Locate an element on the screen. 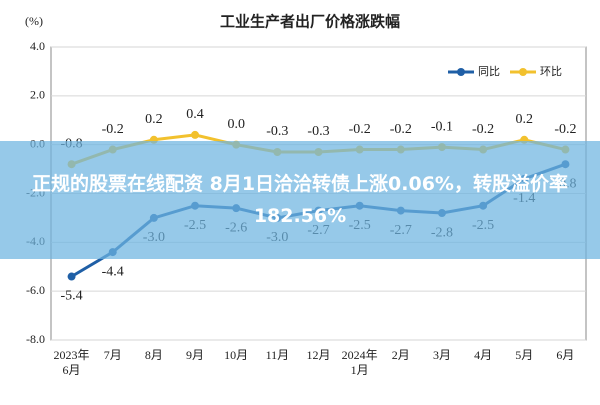 Image resolution: width=600 pixels, height=405 pixels. x-tick-label: 3月 is located at coordinates (441, 355).